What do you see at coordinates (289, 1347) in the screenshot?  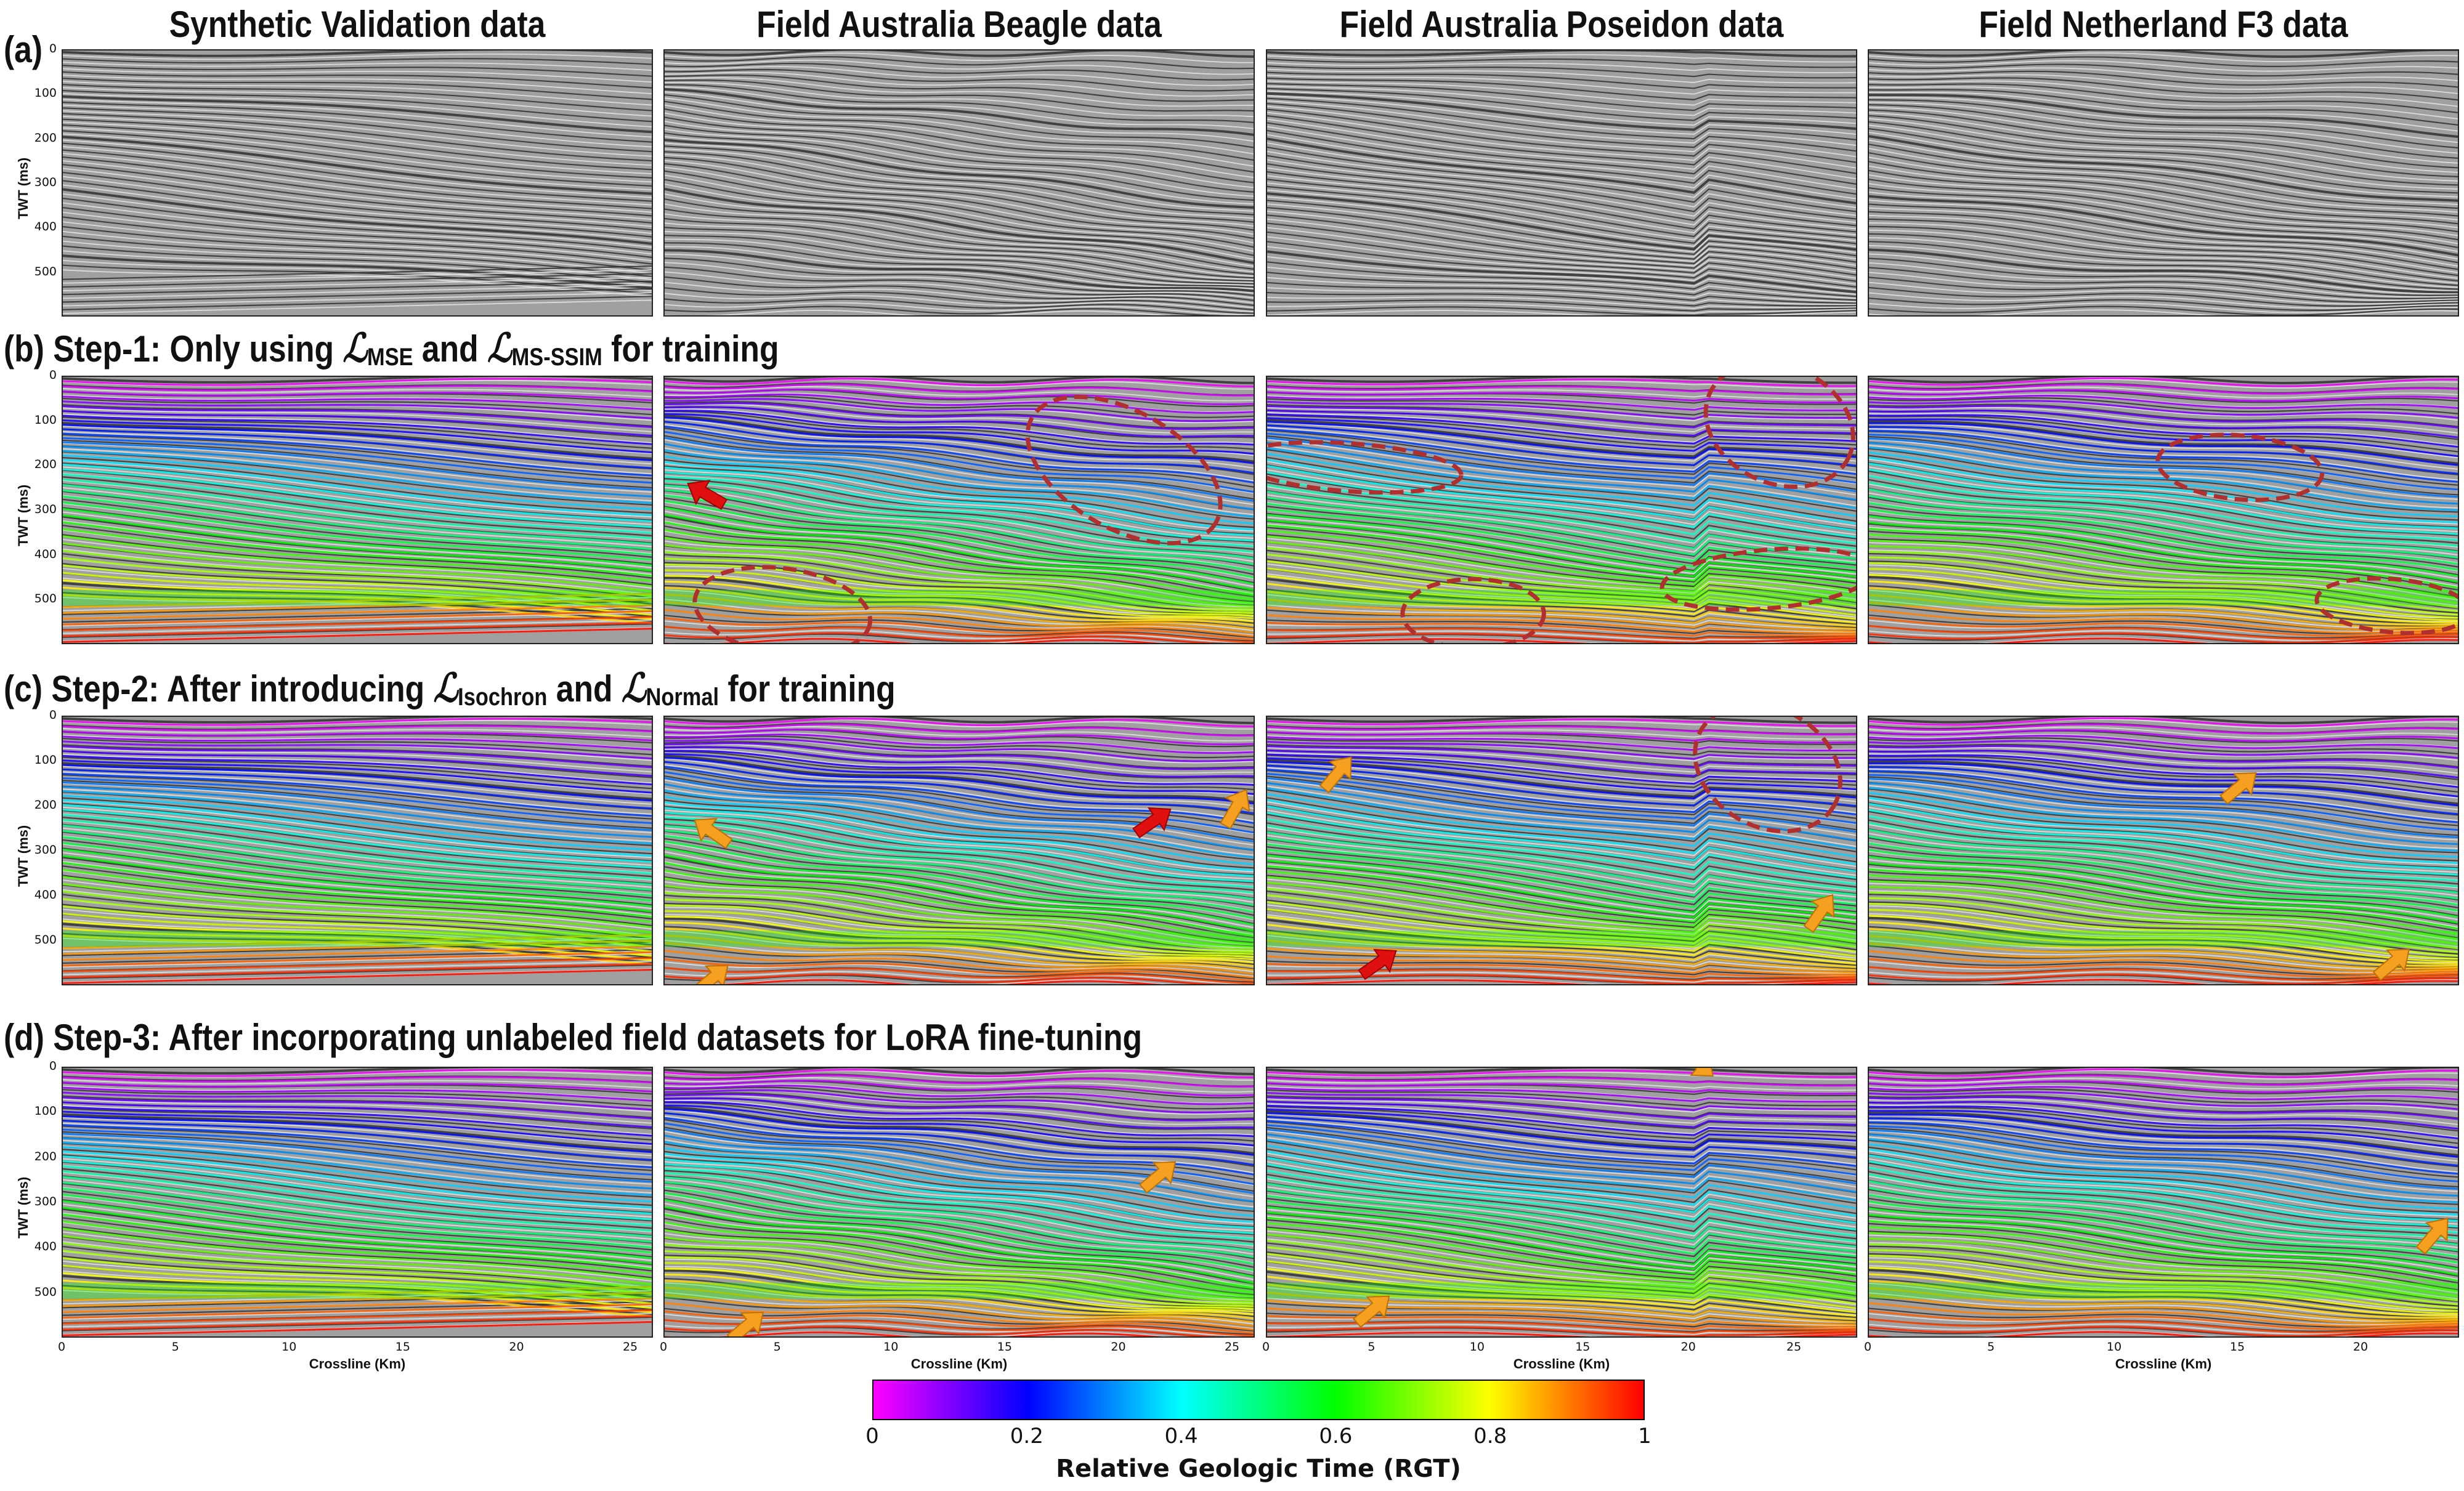 I see `x-tick-label: 10` at bounding box center [289, 1347].